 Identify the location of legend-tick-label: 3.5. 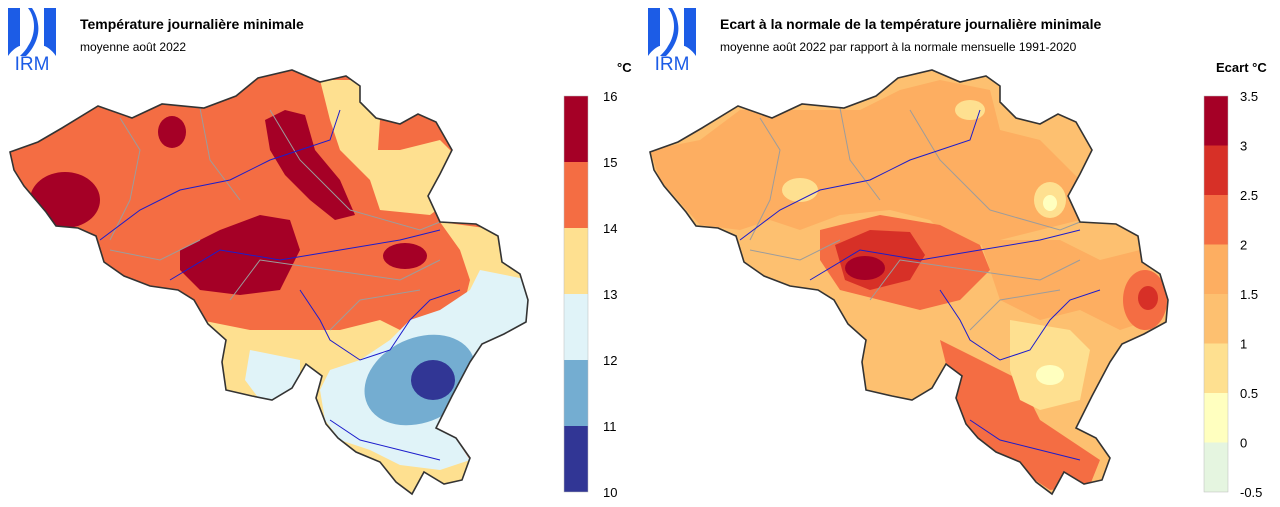
(1249, 96).